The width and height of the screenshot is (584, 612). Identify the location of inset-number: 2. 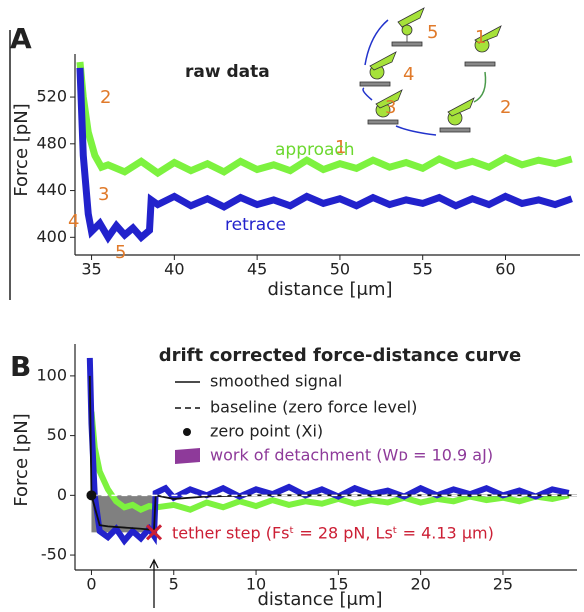
(505, 107).